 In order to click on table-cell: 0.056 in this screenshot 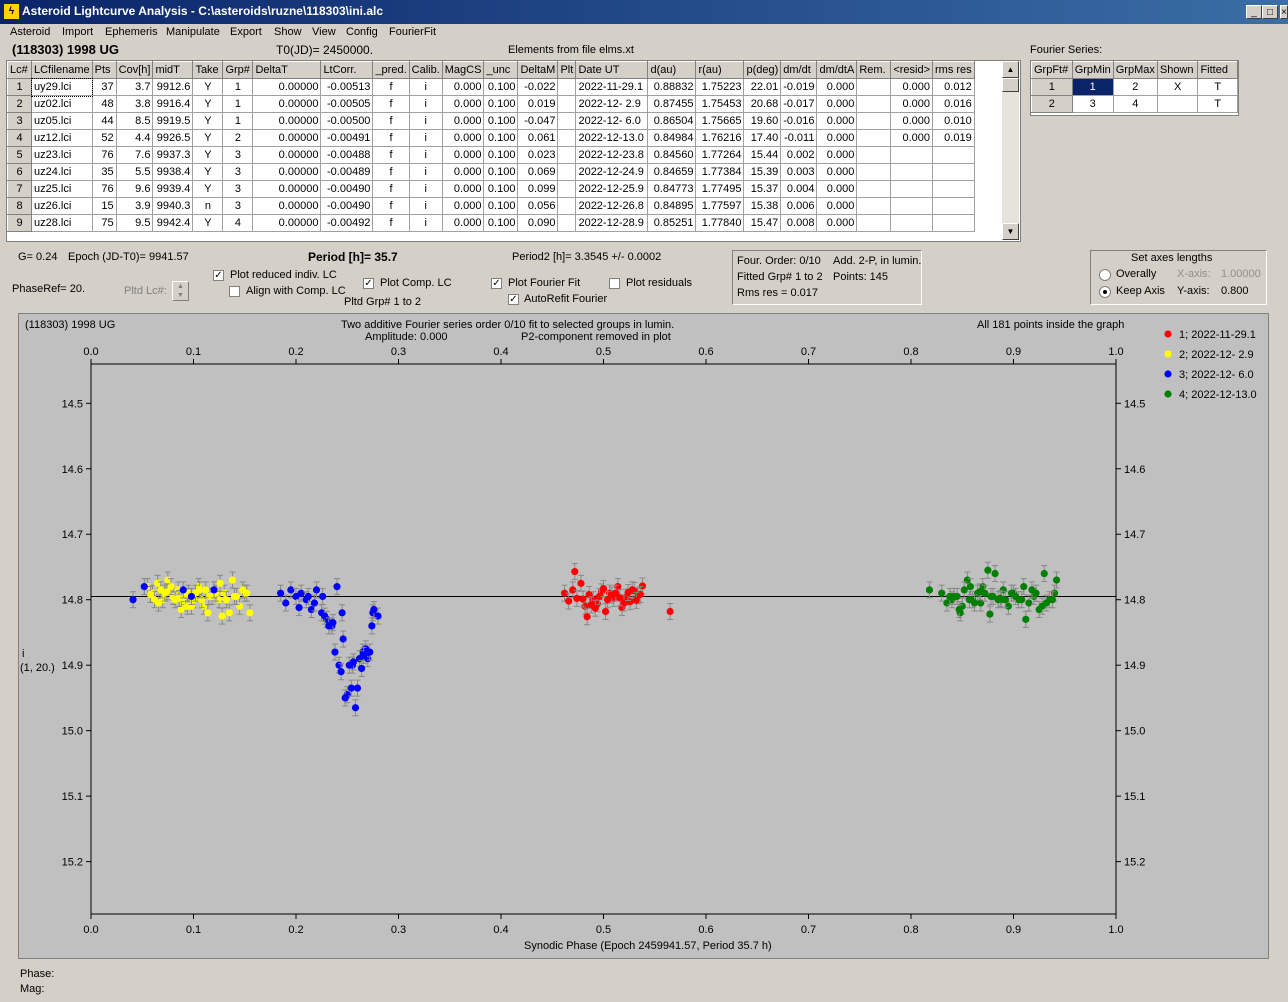, I will do `click(538, 206)`.